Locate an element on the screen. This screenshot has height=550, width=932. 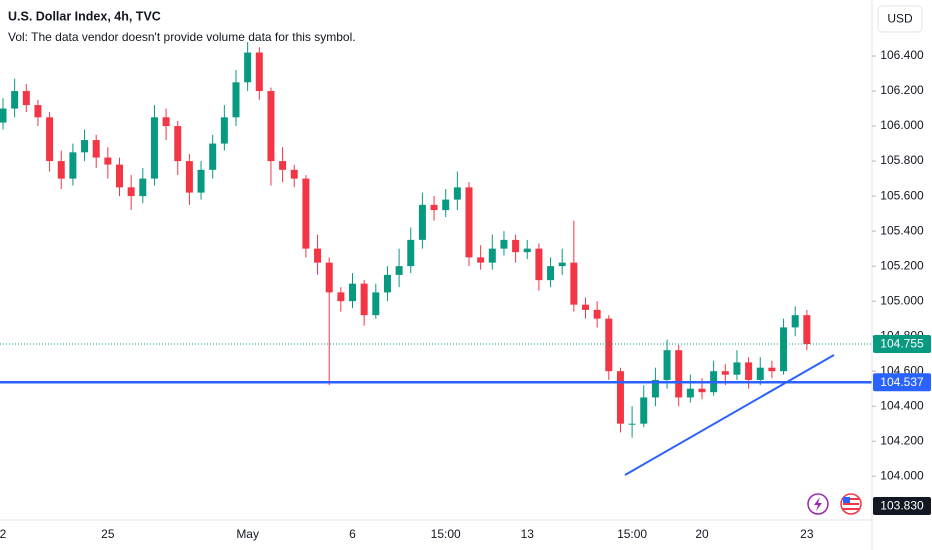
y-tick-label: 105.400 is located at coordinates (902, 230).